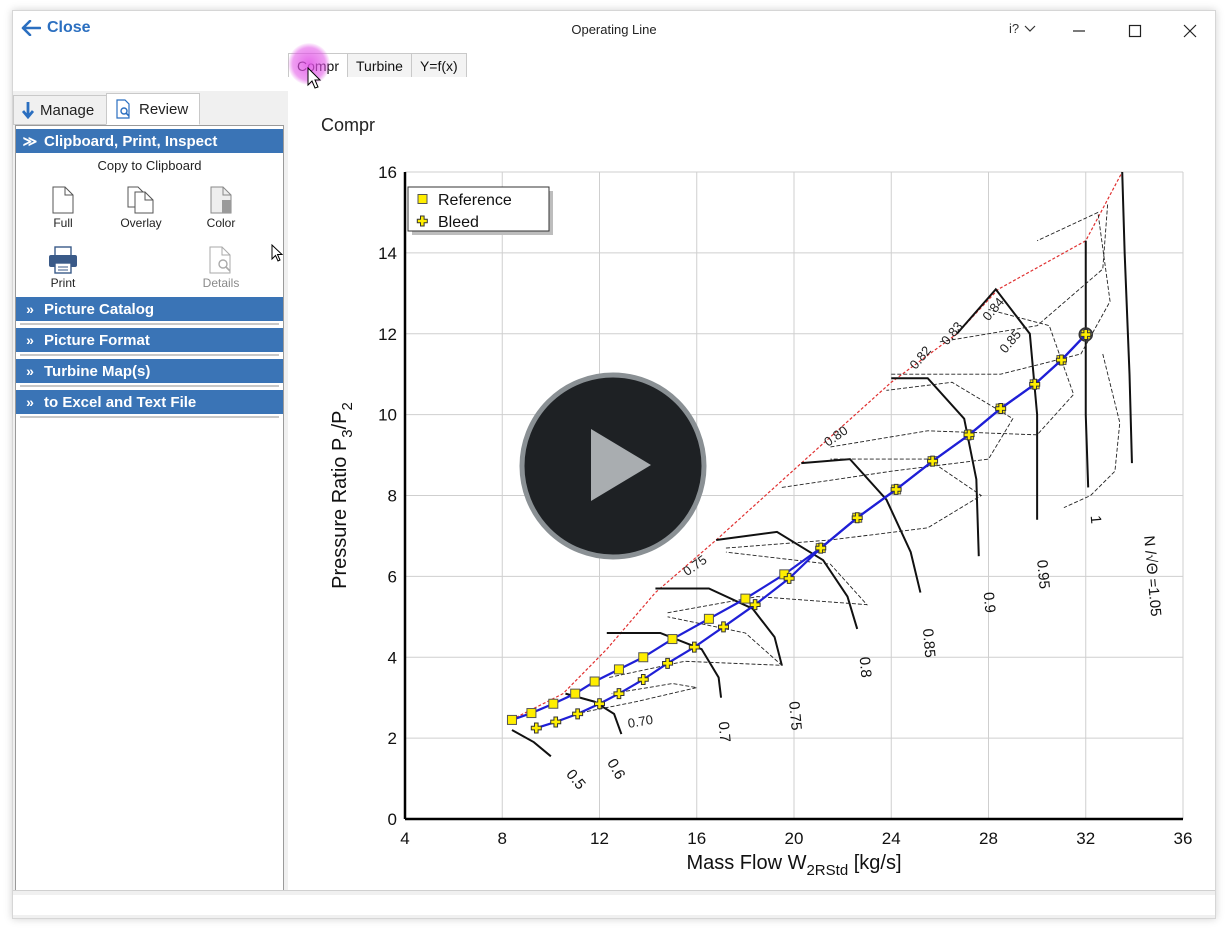 Image resolution: width=1225 pixels, height=928 pixels. Describe the element at coordinates (1183, 838) in the screenshot. I see `x-tick-label: 36` at that location.